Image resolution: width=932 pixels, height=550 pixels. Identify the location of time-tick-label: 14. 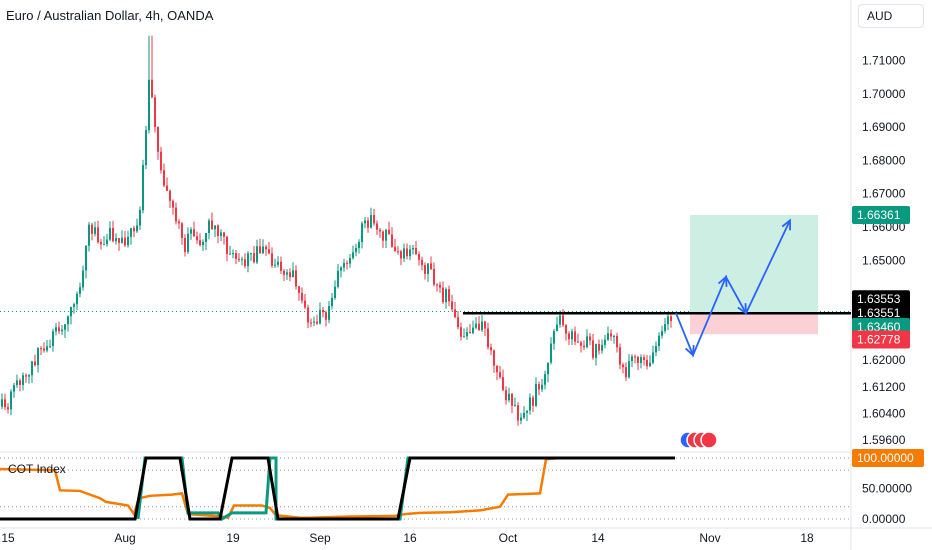
(598, 538).